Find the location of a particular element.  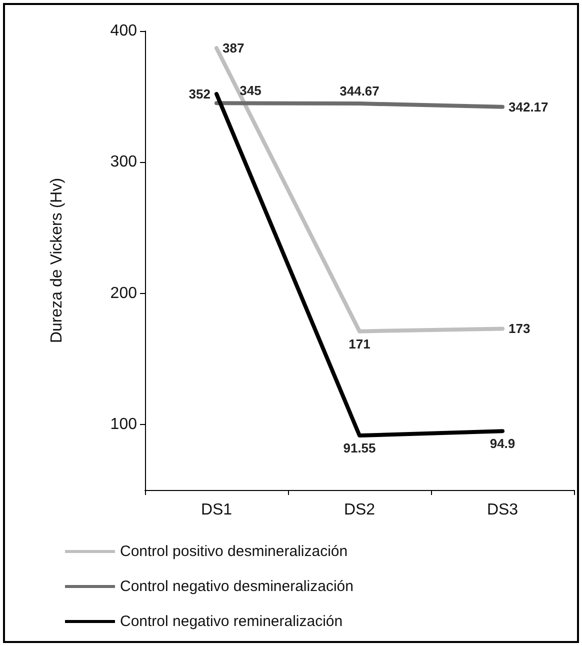

data-label: 387 is located at coordinates (233, 48).